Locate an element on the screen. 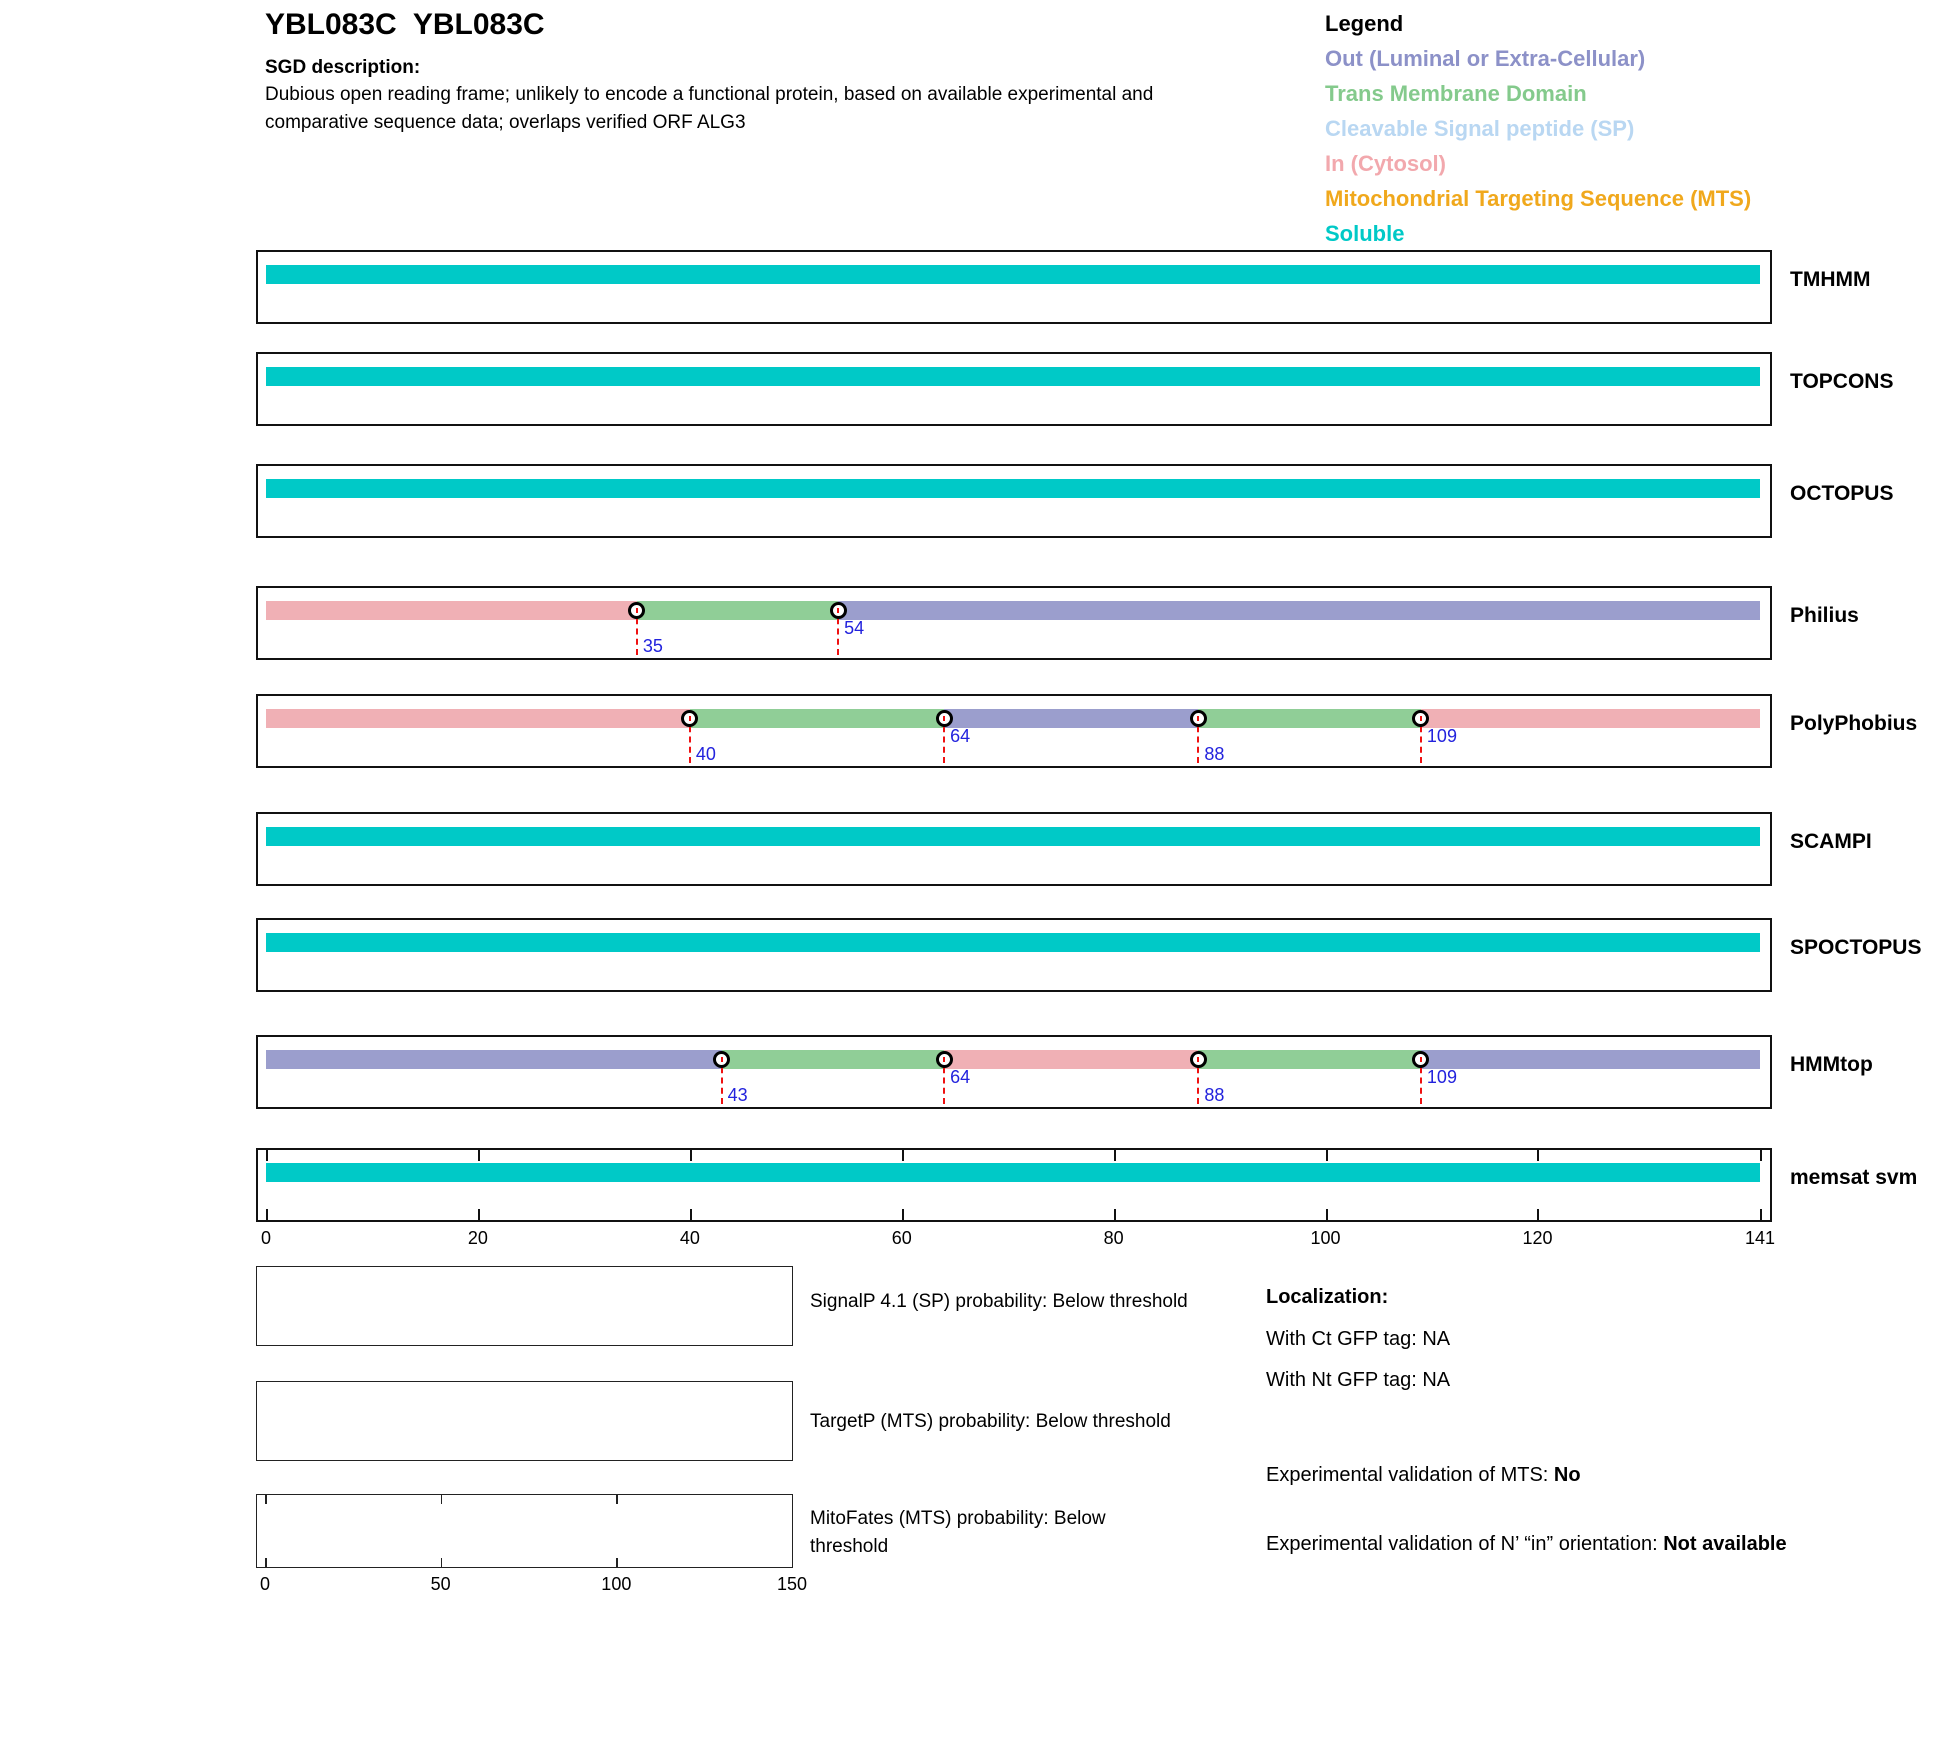 This screenshot has width=1950, height=1761. page-title: YBL083C YBL083C is located at coordinates (405, 24).